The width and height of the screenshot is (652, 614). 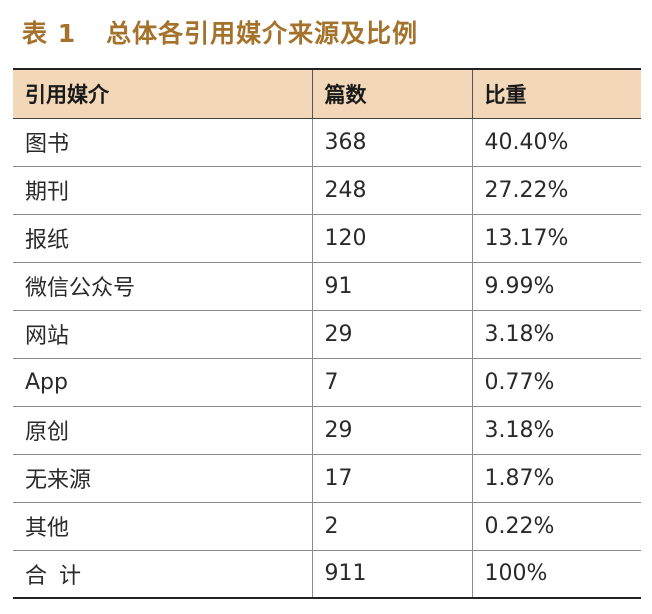 What do you see at coordinates (556, 286) in the screenshot?
I see `cell-ratio: 9.99%` at bounding box center [556, 286].